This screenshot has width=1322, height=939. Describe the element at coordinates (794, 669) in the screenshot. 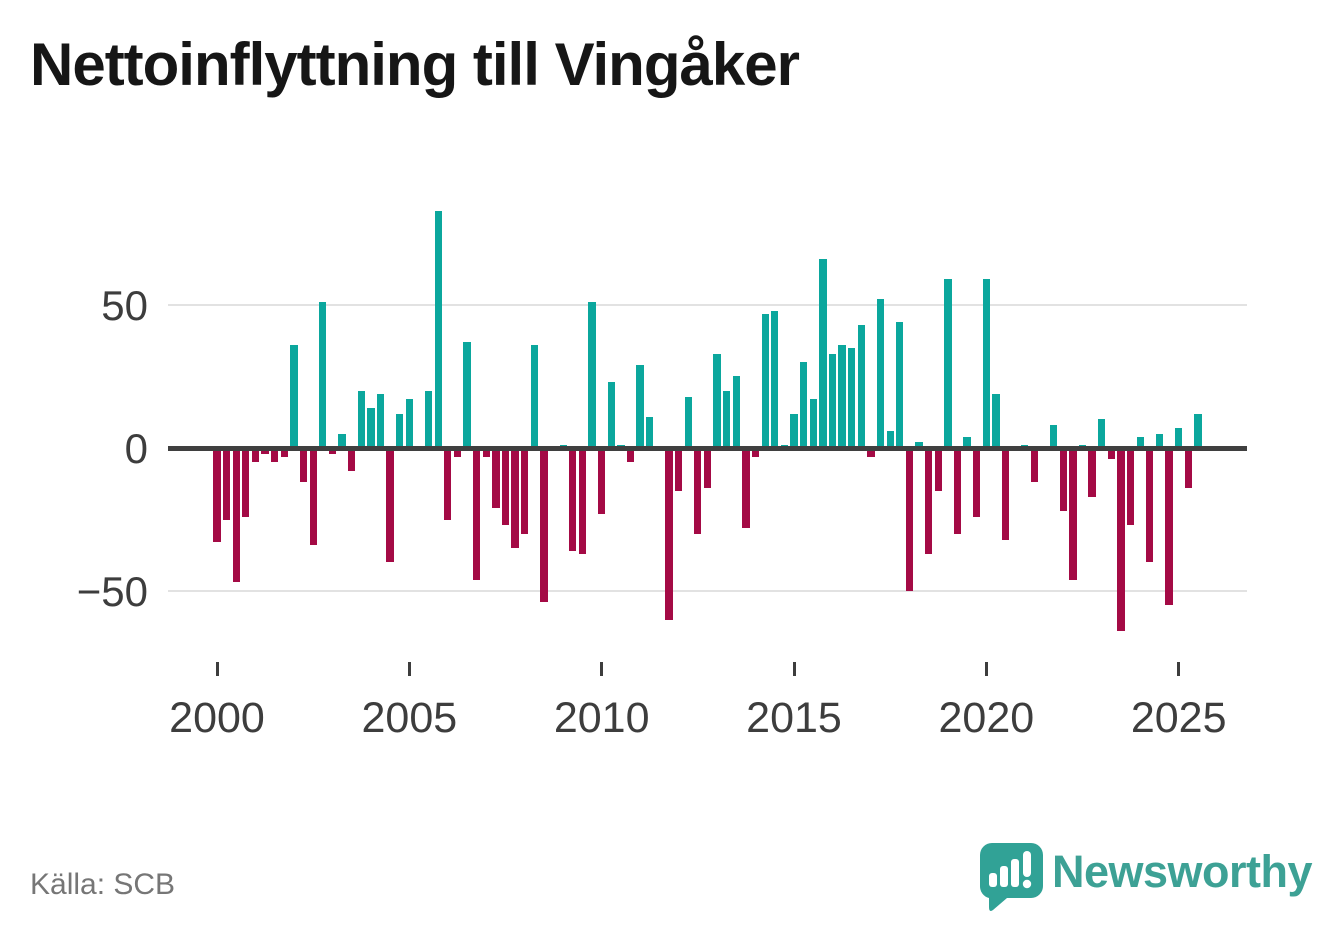

I see `x-axis-tick-2015` at that location.